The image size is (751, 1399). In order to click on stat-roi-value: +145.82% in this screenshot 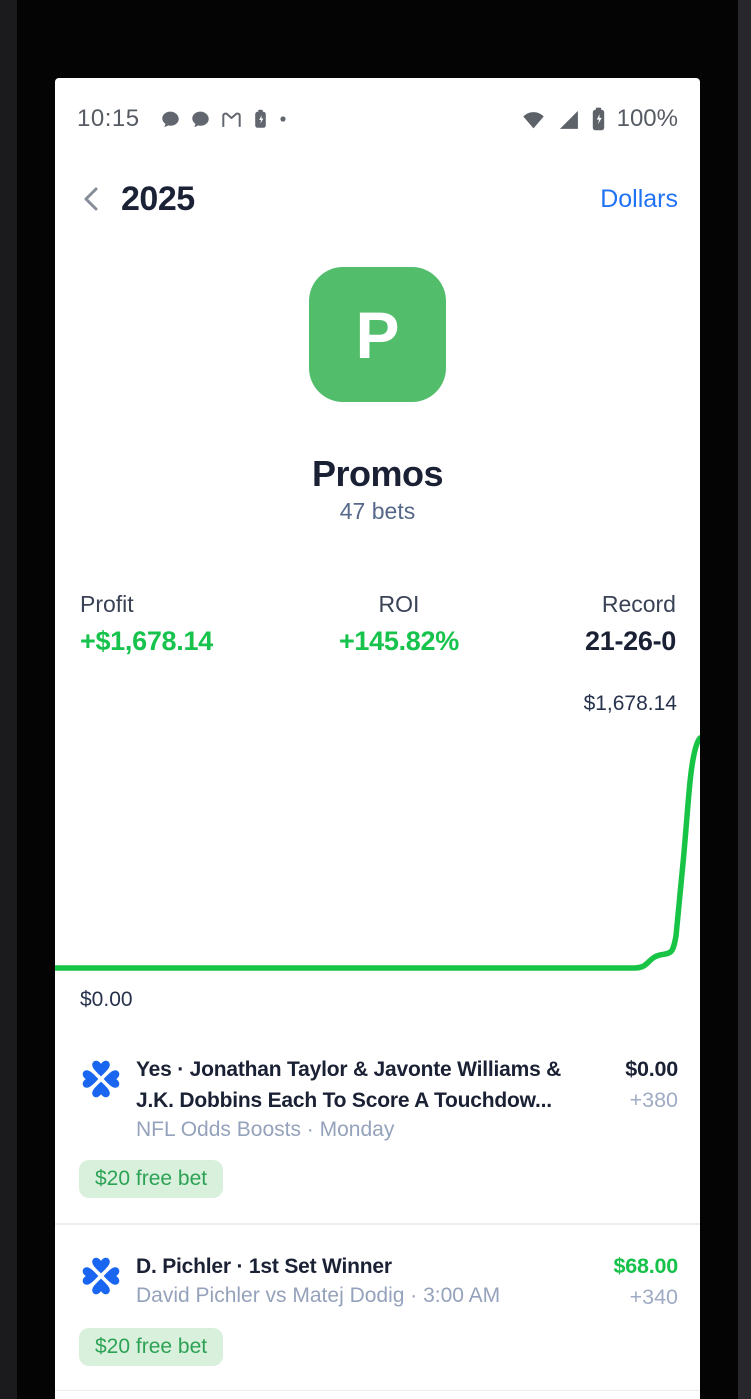, I will do `click(398, 641)`.